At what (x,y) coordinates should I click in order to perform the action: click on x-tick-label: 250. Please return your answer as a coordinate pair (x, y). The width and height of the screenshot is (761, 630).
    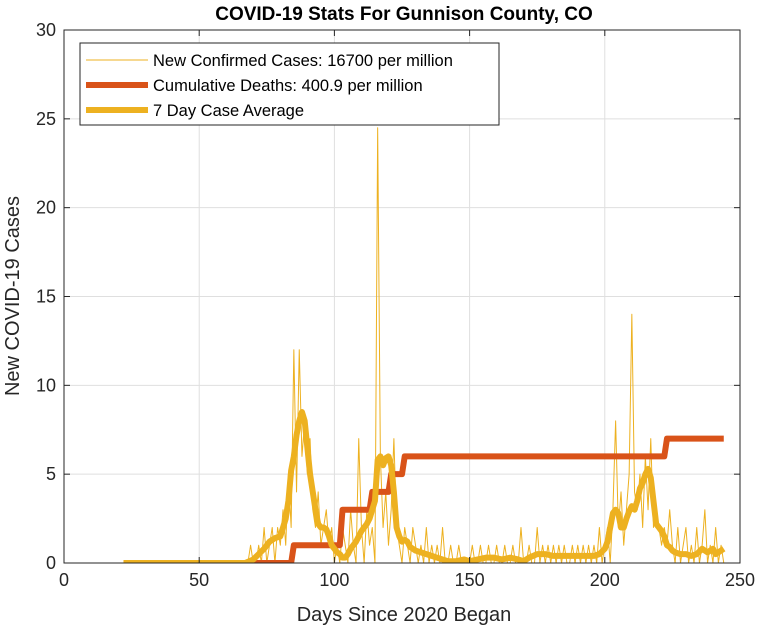
    Looking at the image, I should click on (740, 580).